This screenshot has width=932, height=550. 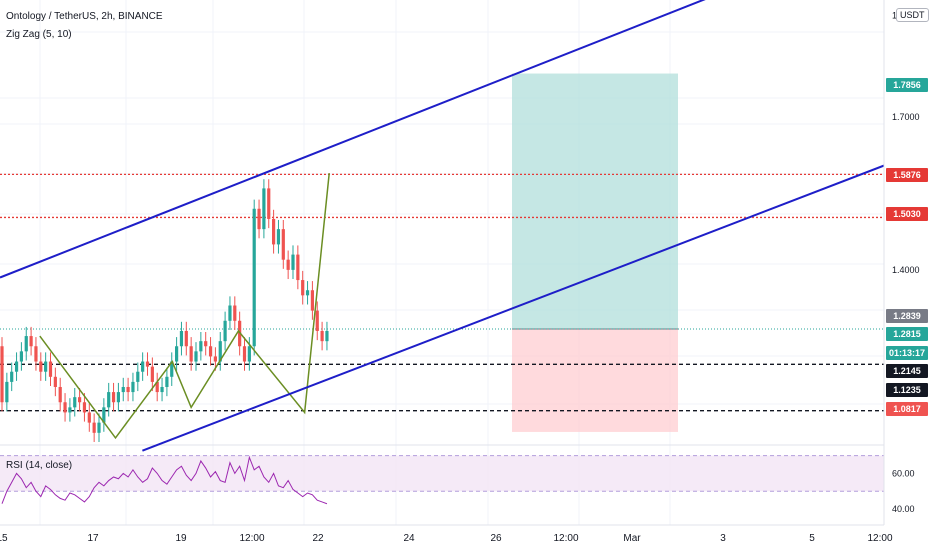 I want to click on price-label: 1.5876, so click(x=907, y=175).